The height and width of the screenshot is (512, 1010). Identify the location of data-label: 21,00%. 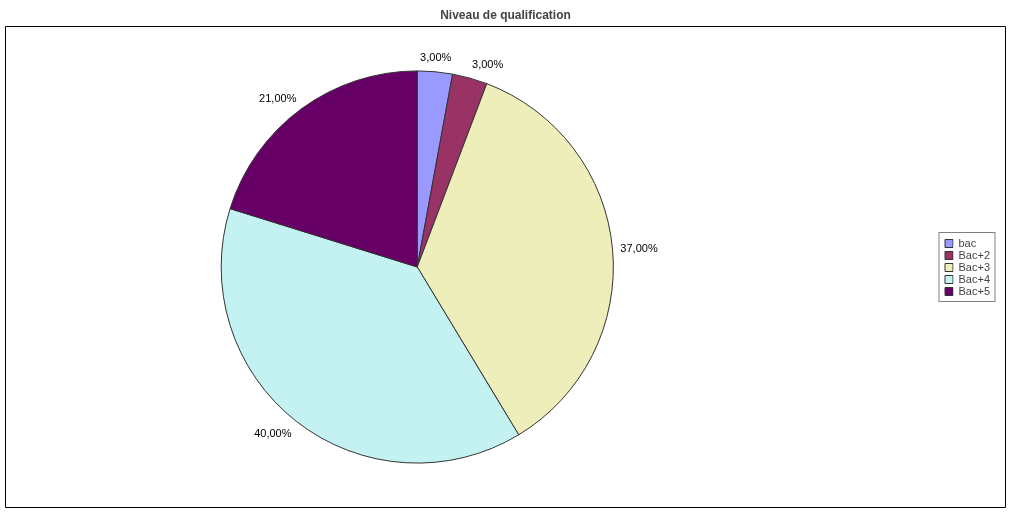
(278, 97).